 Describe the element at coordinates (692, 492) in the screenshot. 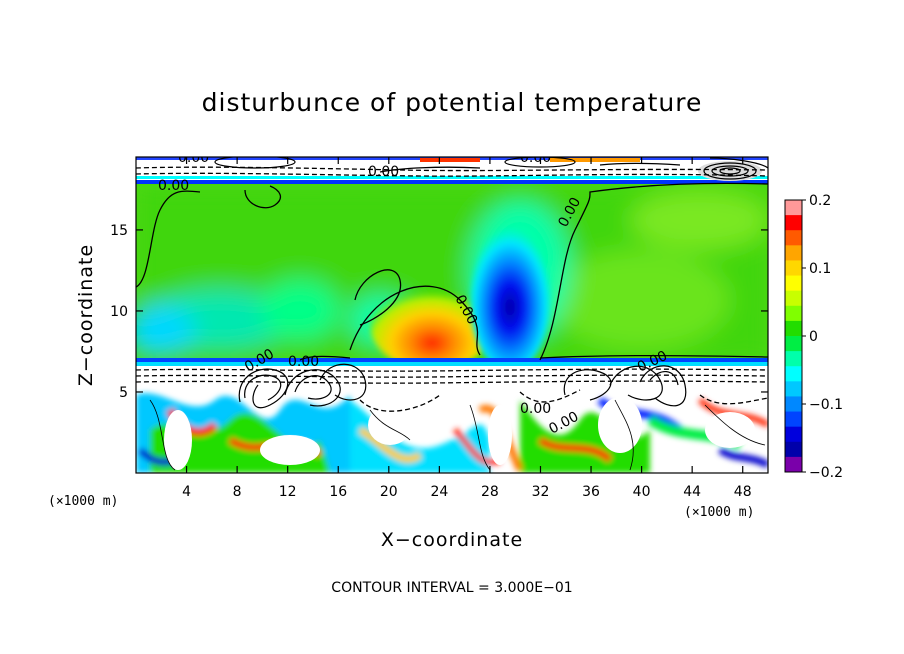

I see `x-tick-label: 44` at that location.